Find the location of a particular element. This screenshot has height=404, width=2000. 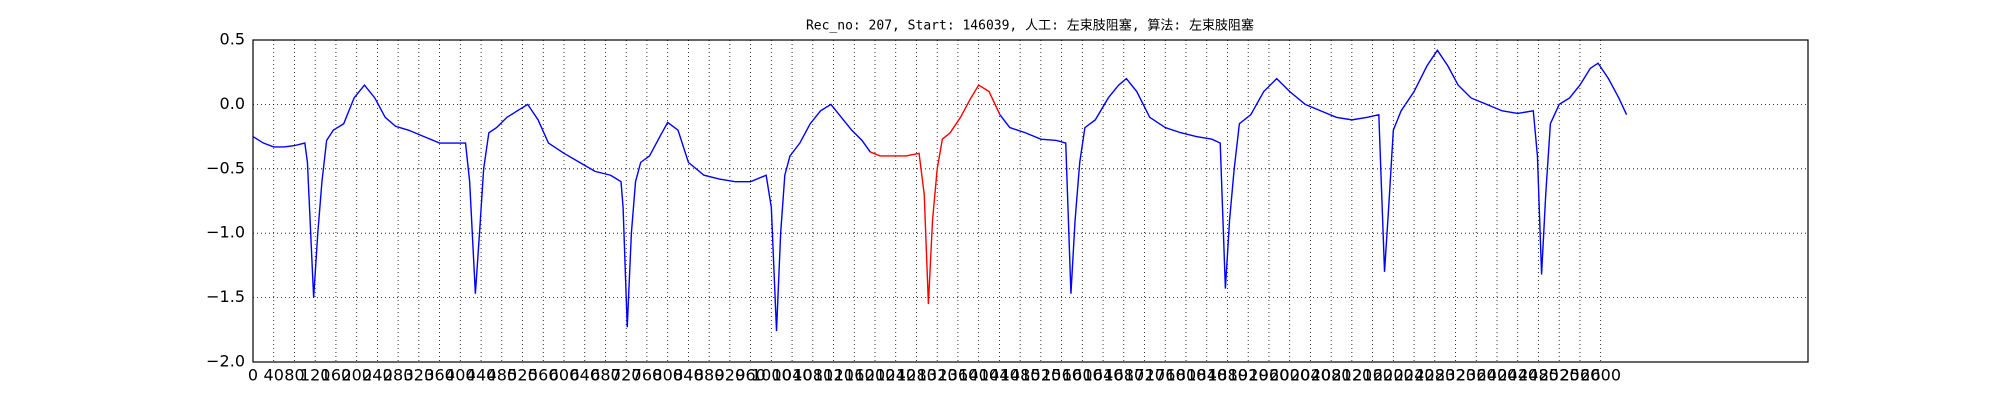

x-tick-label: 840 is located at coordinates (688, 375).